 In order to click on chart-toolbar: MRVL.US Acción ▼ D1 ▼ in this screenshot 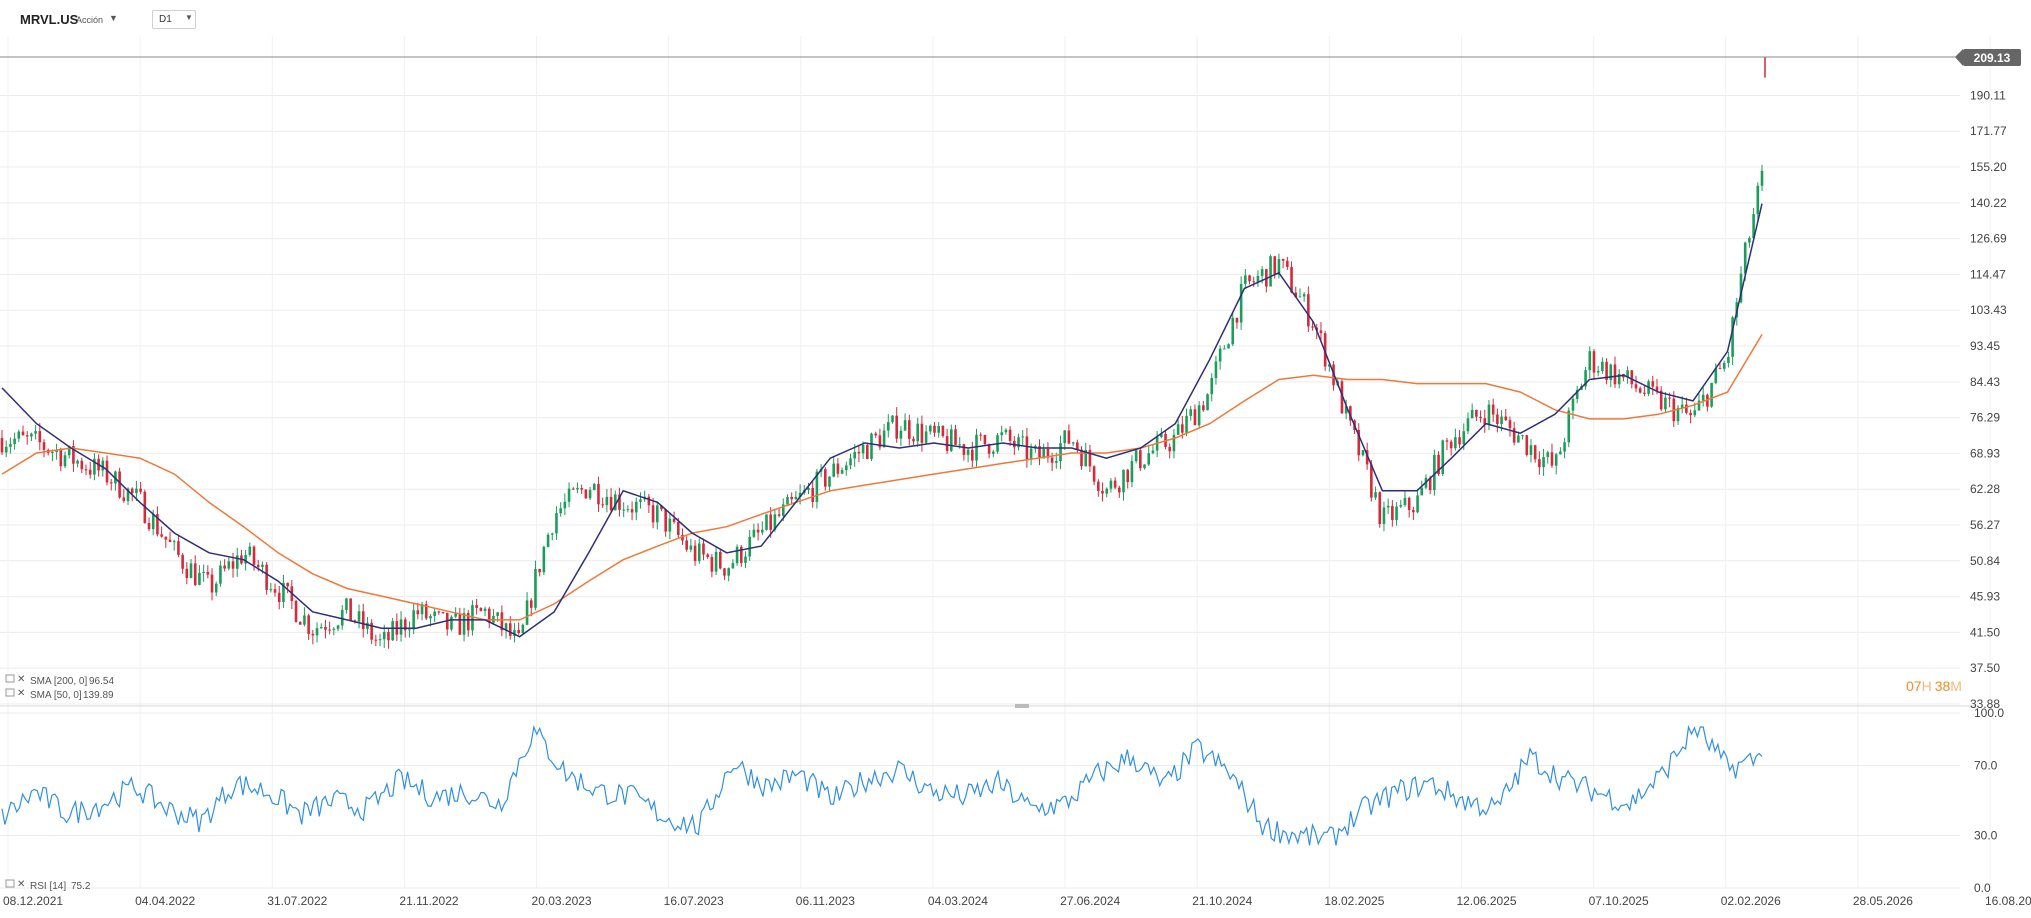, I will do `click(1015, 18)`.